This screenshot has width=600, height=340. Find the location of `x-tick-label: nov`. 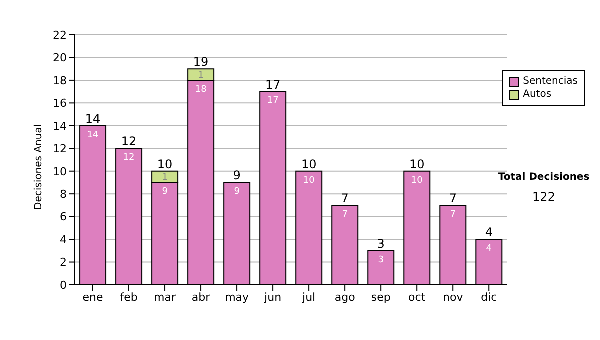

x-tick-label: nov is located at coordinates (453, 297).